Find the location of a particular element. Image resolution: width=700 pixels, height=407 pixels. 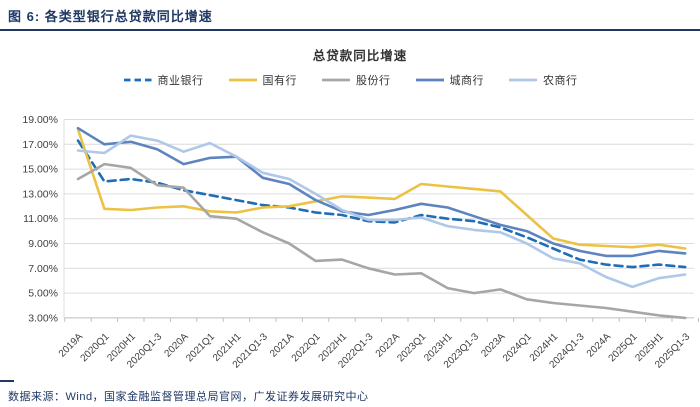

figure-header-title: 图 6: 各类型银行总贷款同比增速 is located at coordinates (110, 16).